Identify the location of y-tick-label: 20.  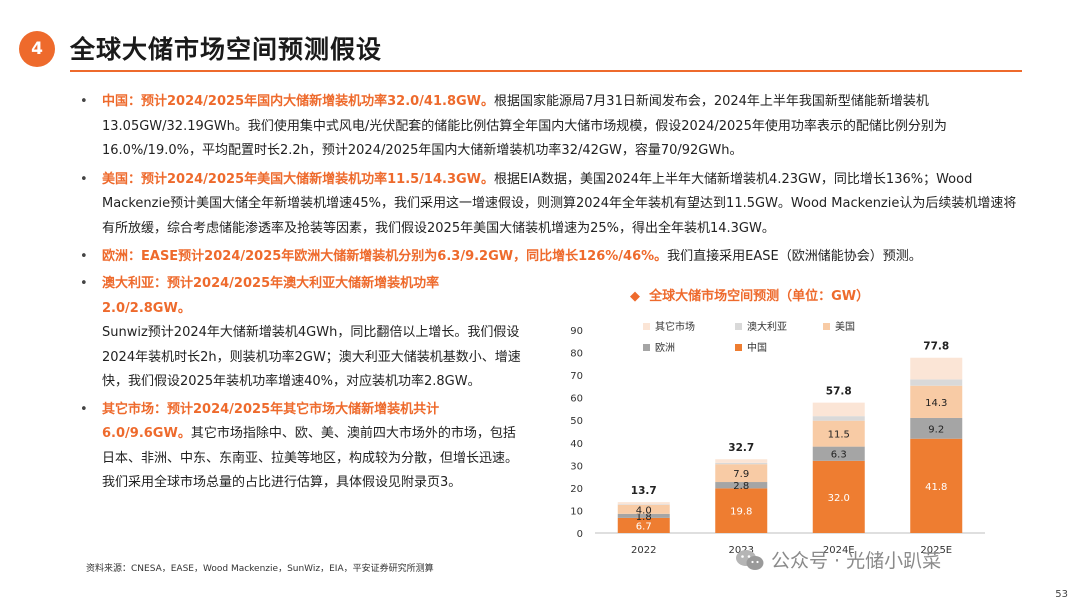
(576, 489).